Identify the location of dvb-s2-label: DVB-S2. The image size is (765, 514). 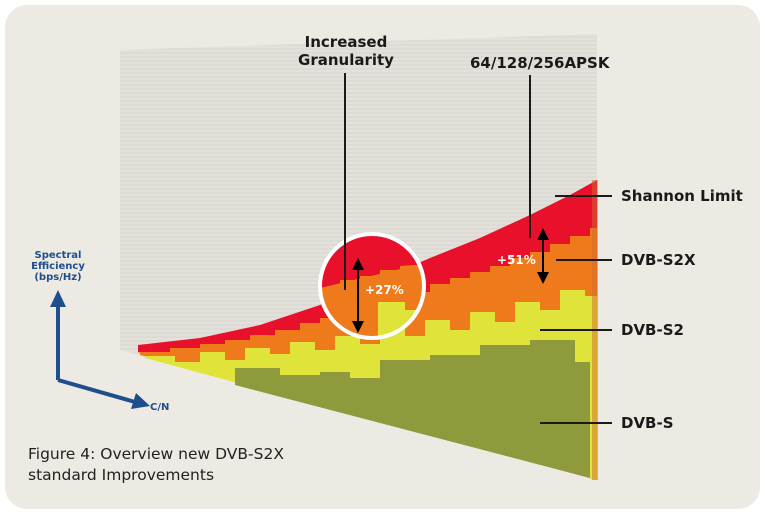
(652, 330).